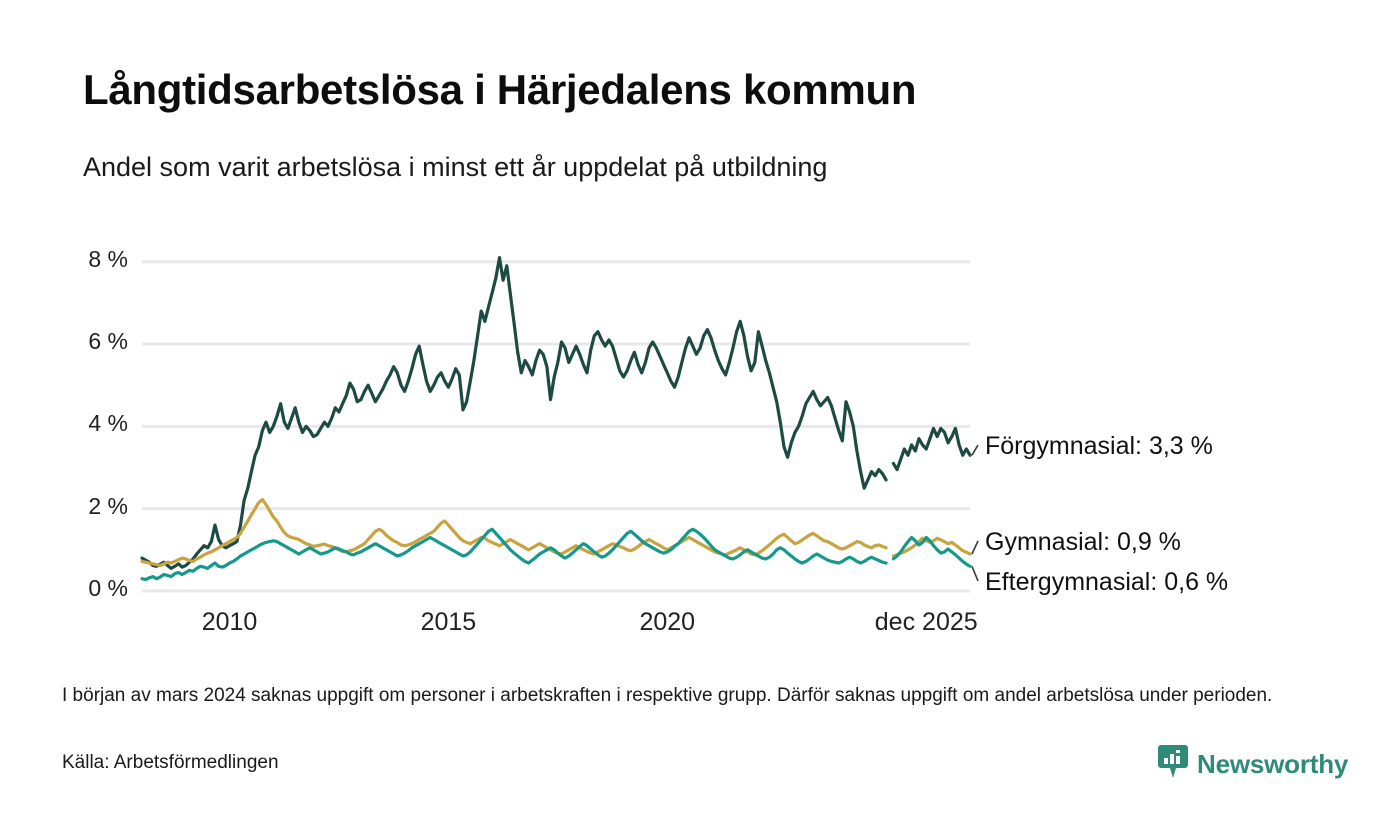 This screenshot has height=840, width=1400. What do you see at coordinates (229, 622) in the screenshot?
I see `x-axis-tick-2010: 2010` at bounding box center [229, 622].